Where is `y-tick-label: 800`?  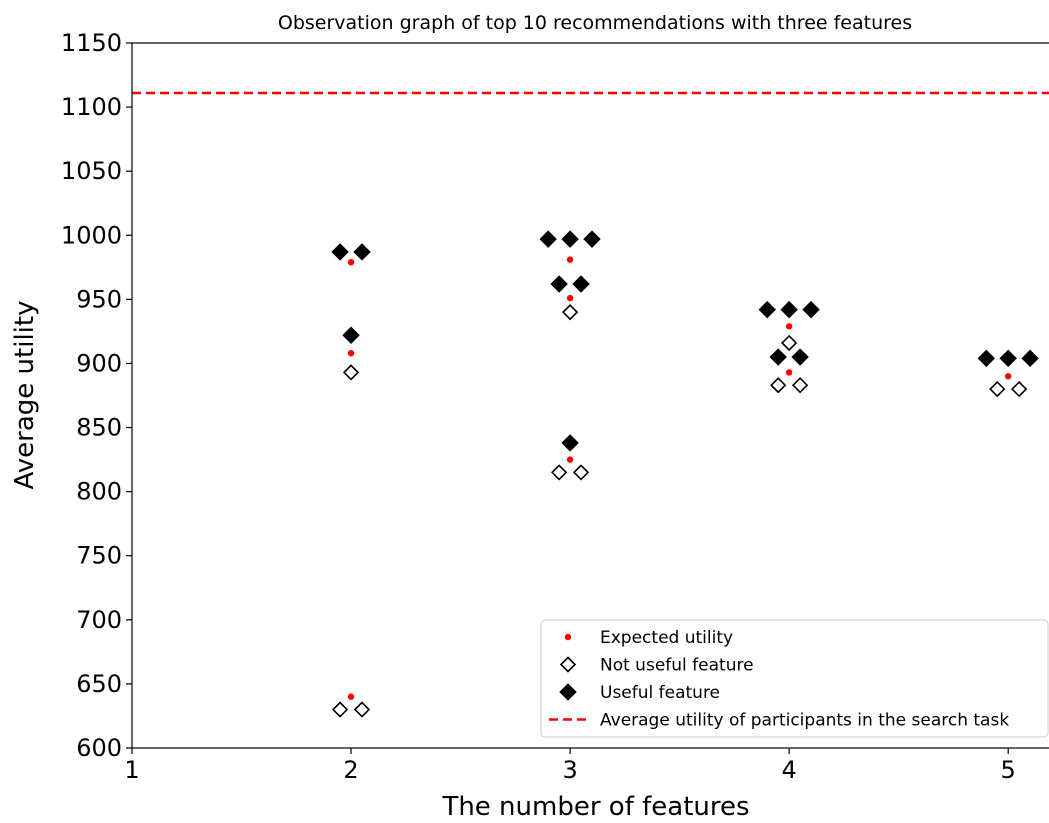 y-tick-label: 800 is located at coordinates (99, 492).